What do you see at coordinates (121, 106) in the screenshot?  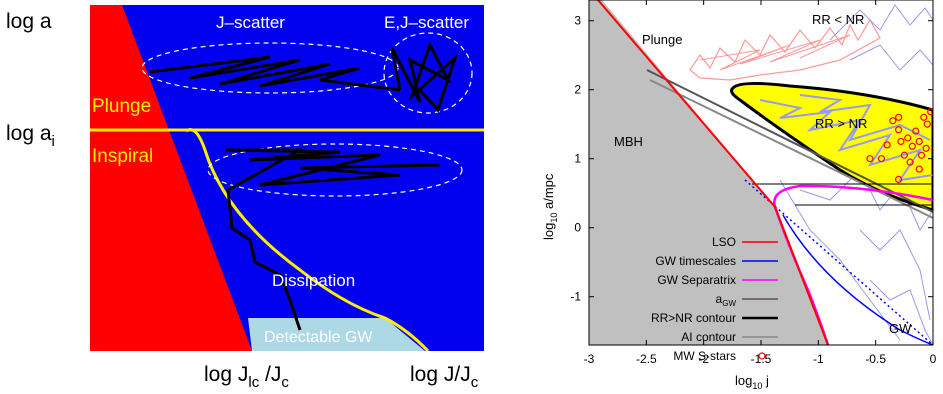 I see `label-plunge: Plunge` at bounding box center [121, 106].